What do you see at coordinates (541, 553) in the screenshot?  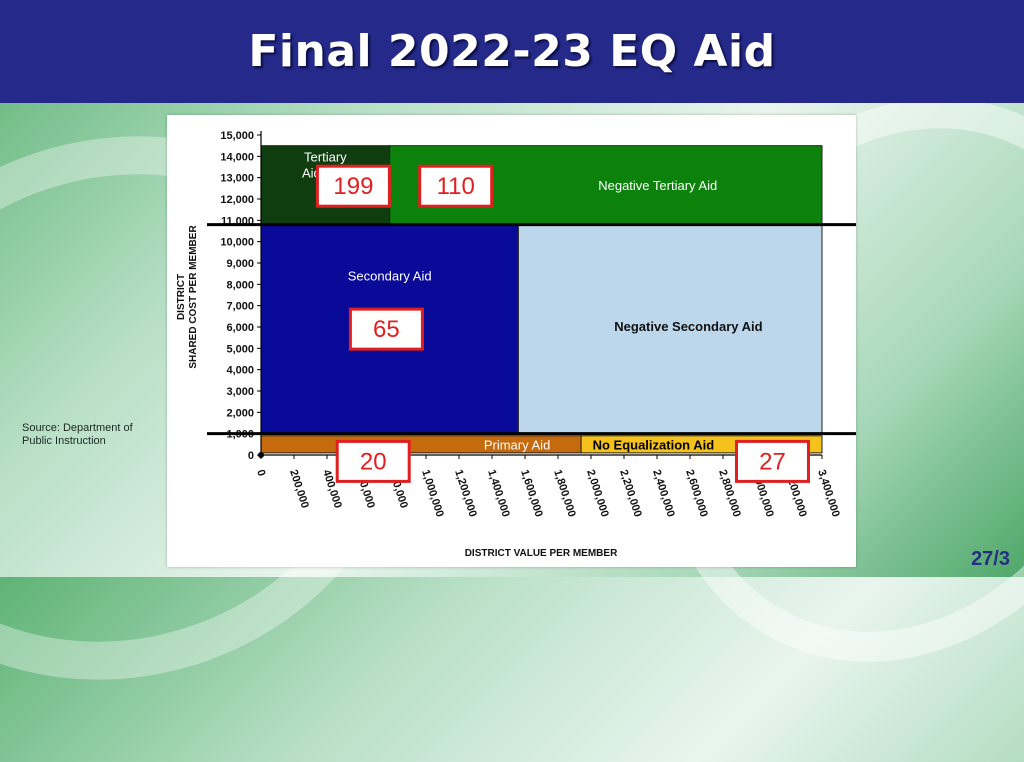 I see `x-axis-label: DISTRICT VALUE PER MEMBER` at bounding box center [541, 553].